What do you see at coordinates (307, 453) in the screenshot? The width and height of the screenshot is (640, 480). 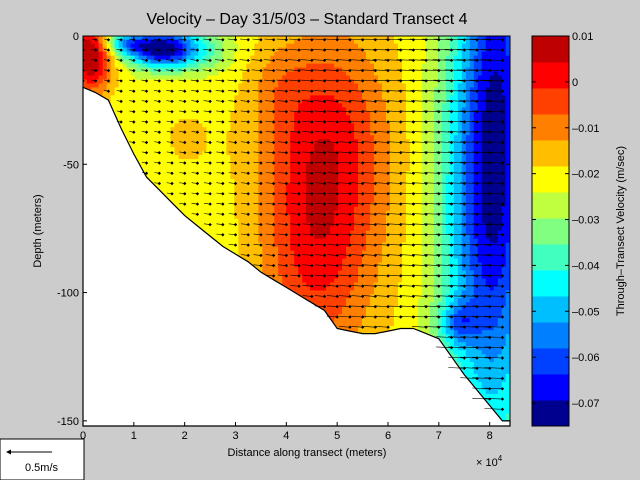 I see `x-axis-label: Distance along transect (meters)` at bounding box center [307, 453].